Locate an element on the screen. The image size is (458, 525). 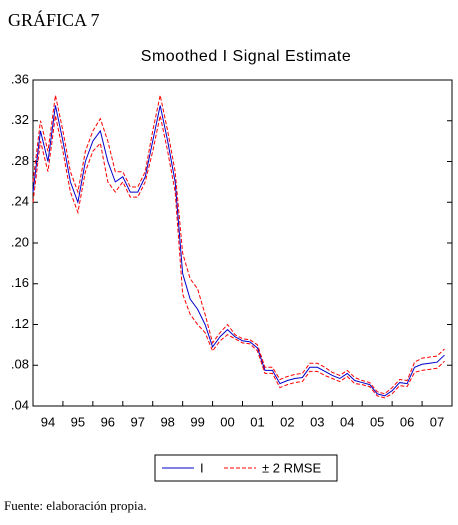
y-tick-label: .08 is located at coordinates (20, 364).